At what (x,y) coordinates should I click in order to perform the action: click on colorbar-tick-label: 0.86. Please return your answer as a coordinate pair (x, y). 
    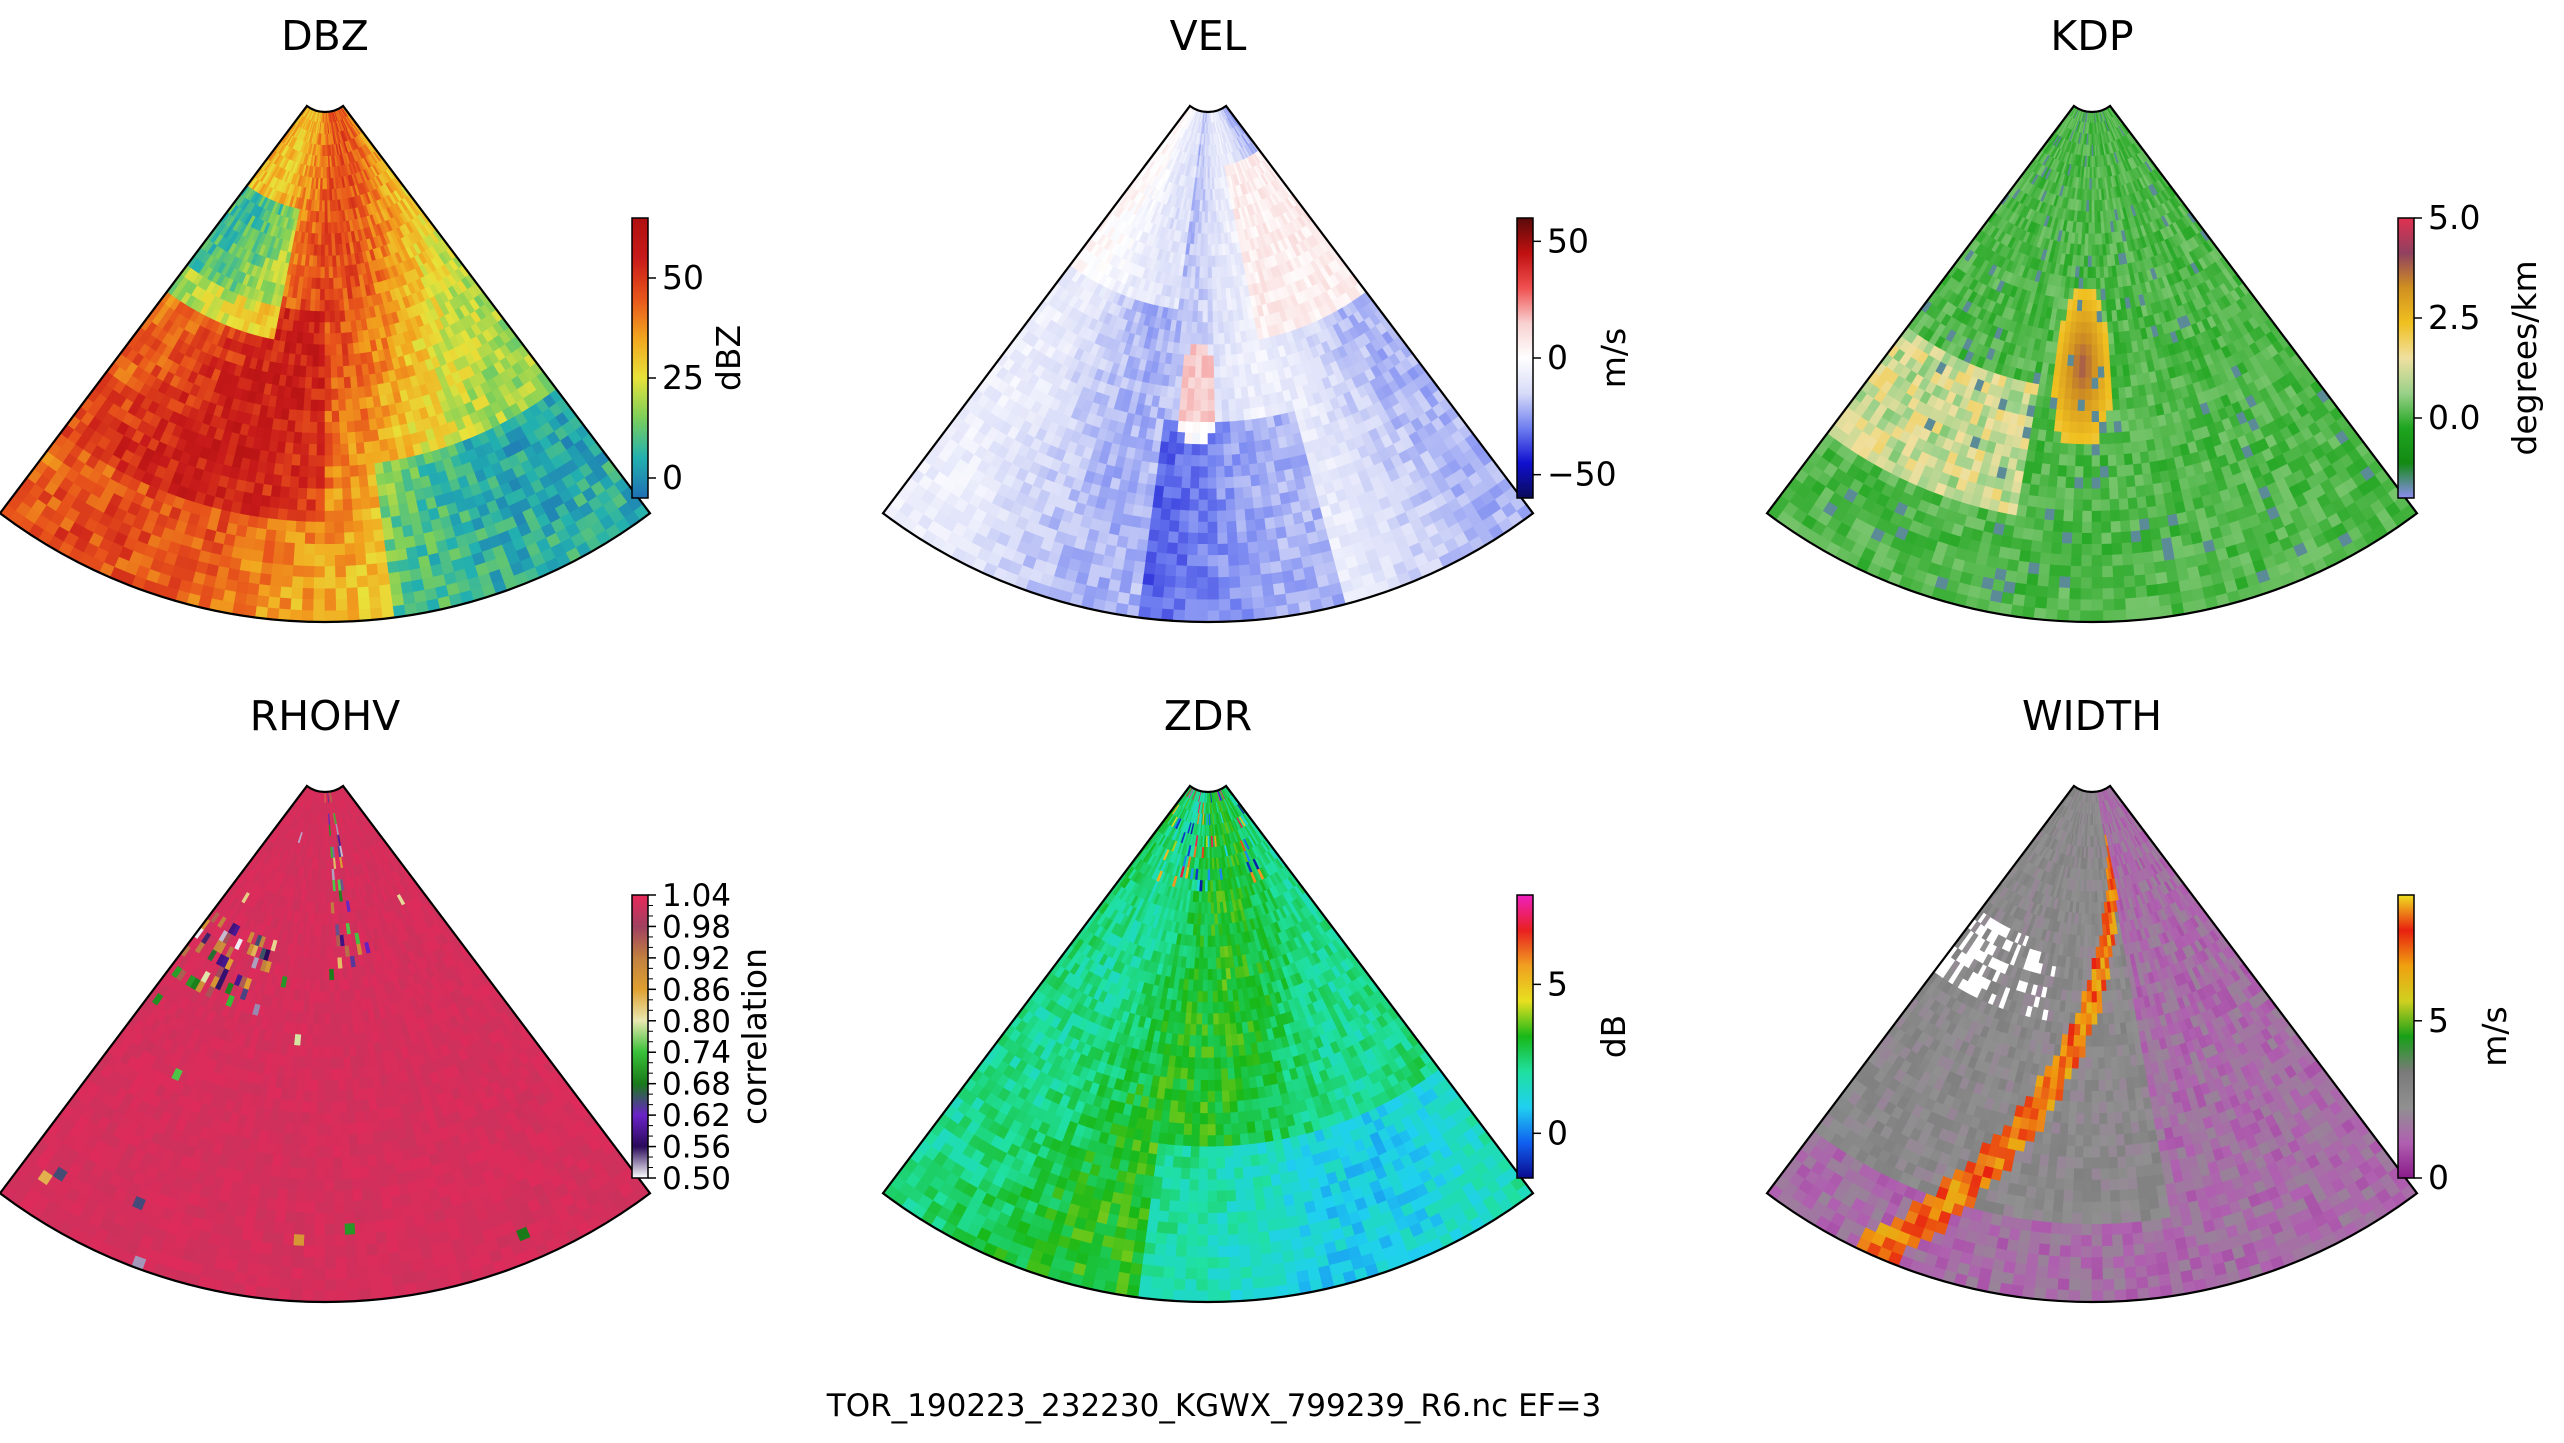
    Looking at the image, I should click on (696, 990).